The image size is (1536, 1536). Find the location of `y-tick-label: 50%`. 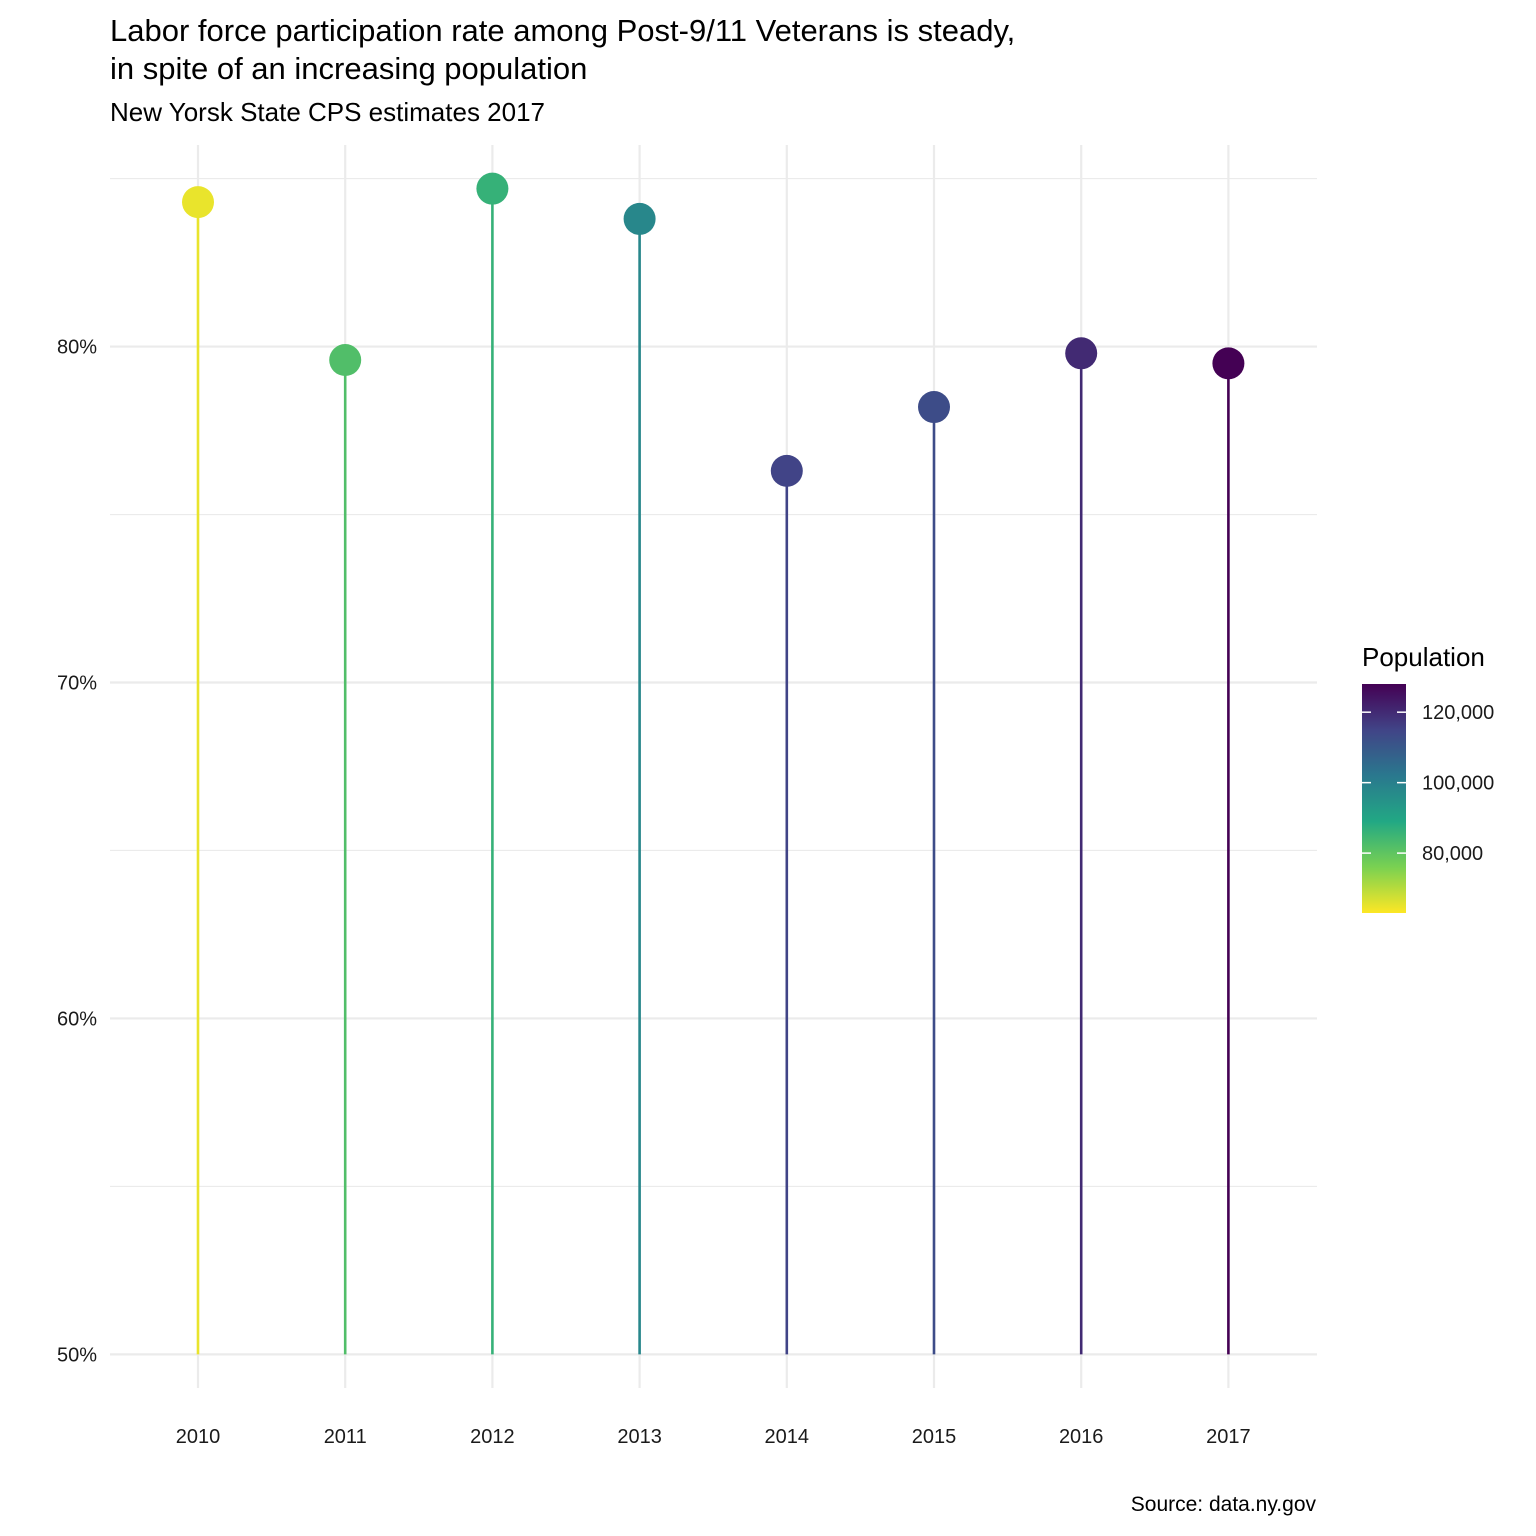

y-tick-label: 50% is located at coordinates (77, 1355).